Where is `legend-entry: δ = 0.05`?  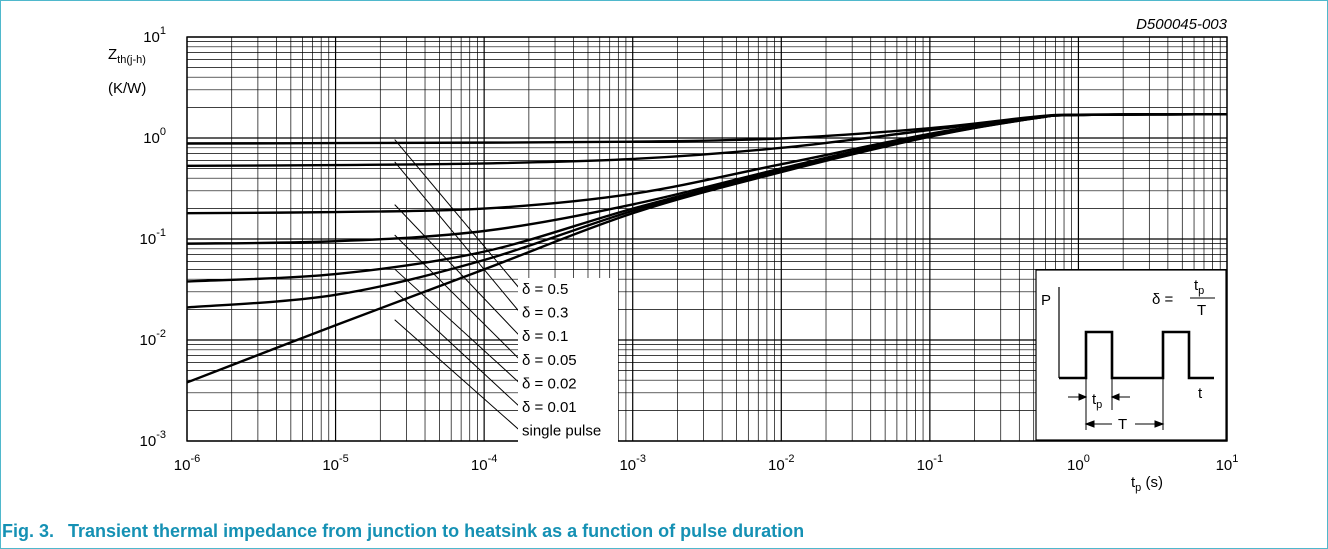 legend-entry: δ = 0.05 is located at coordinates (549, 360).